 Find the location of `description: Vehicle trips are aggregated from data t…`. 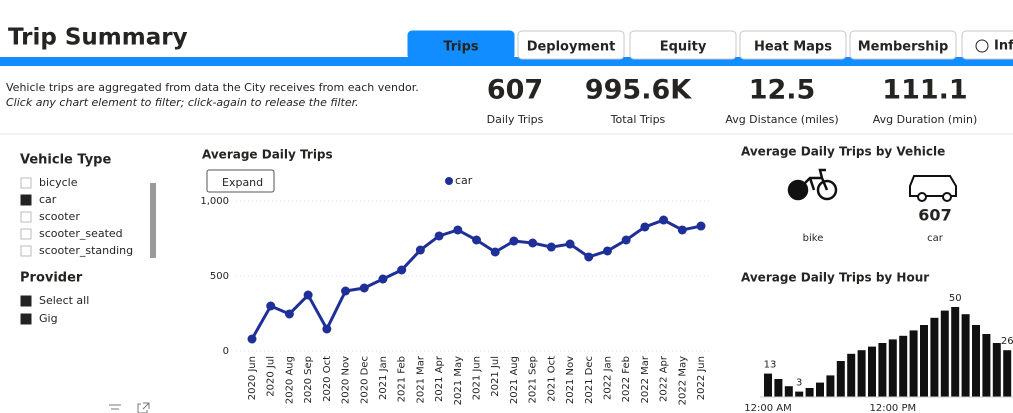

description: Vehicle trips are aggregated from data t… is located at coordinates (212, 87).